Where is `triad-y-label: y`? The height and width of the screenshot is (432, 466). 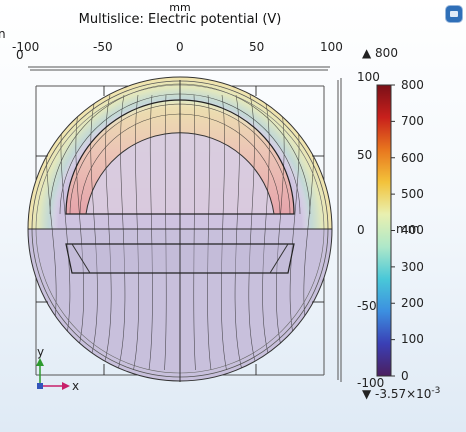
triad-y-label: y is located at coordinates (41, 352).